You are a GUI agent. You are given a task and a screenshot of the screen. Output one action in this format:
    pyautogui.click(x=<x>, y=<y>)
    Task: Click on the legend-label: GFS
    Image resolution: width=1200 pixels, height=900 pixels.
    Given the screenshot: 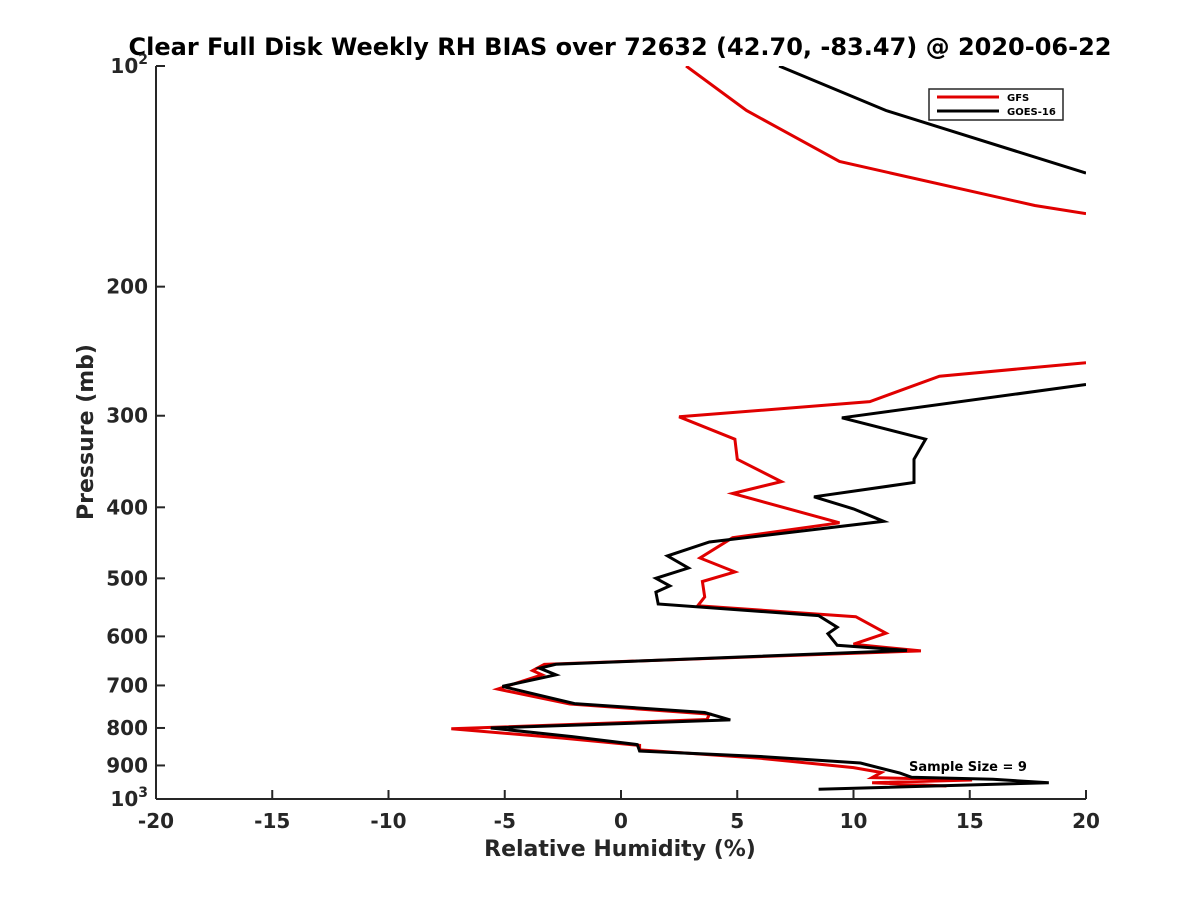 What is the action you would take?
    pyautogui.click(x=1018, y=98)
    